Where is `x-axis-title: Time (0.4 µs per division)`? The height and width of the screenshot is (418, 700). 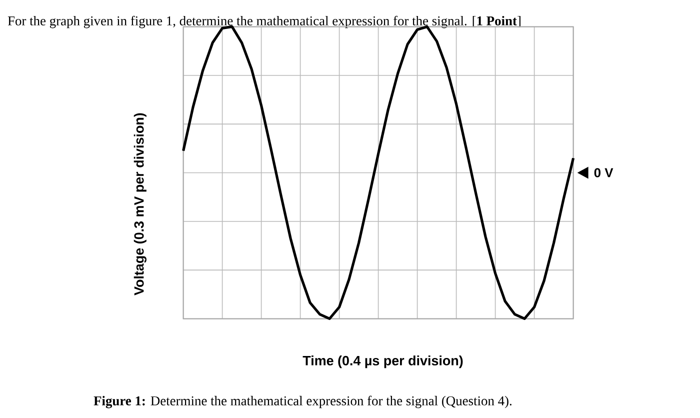
x-axis-title: Time (0.4 µs per division) is located at coordinates (382, 362).